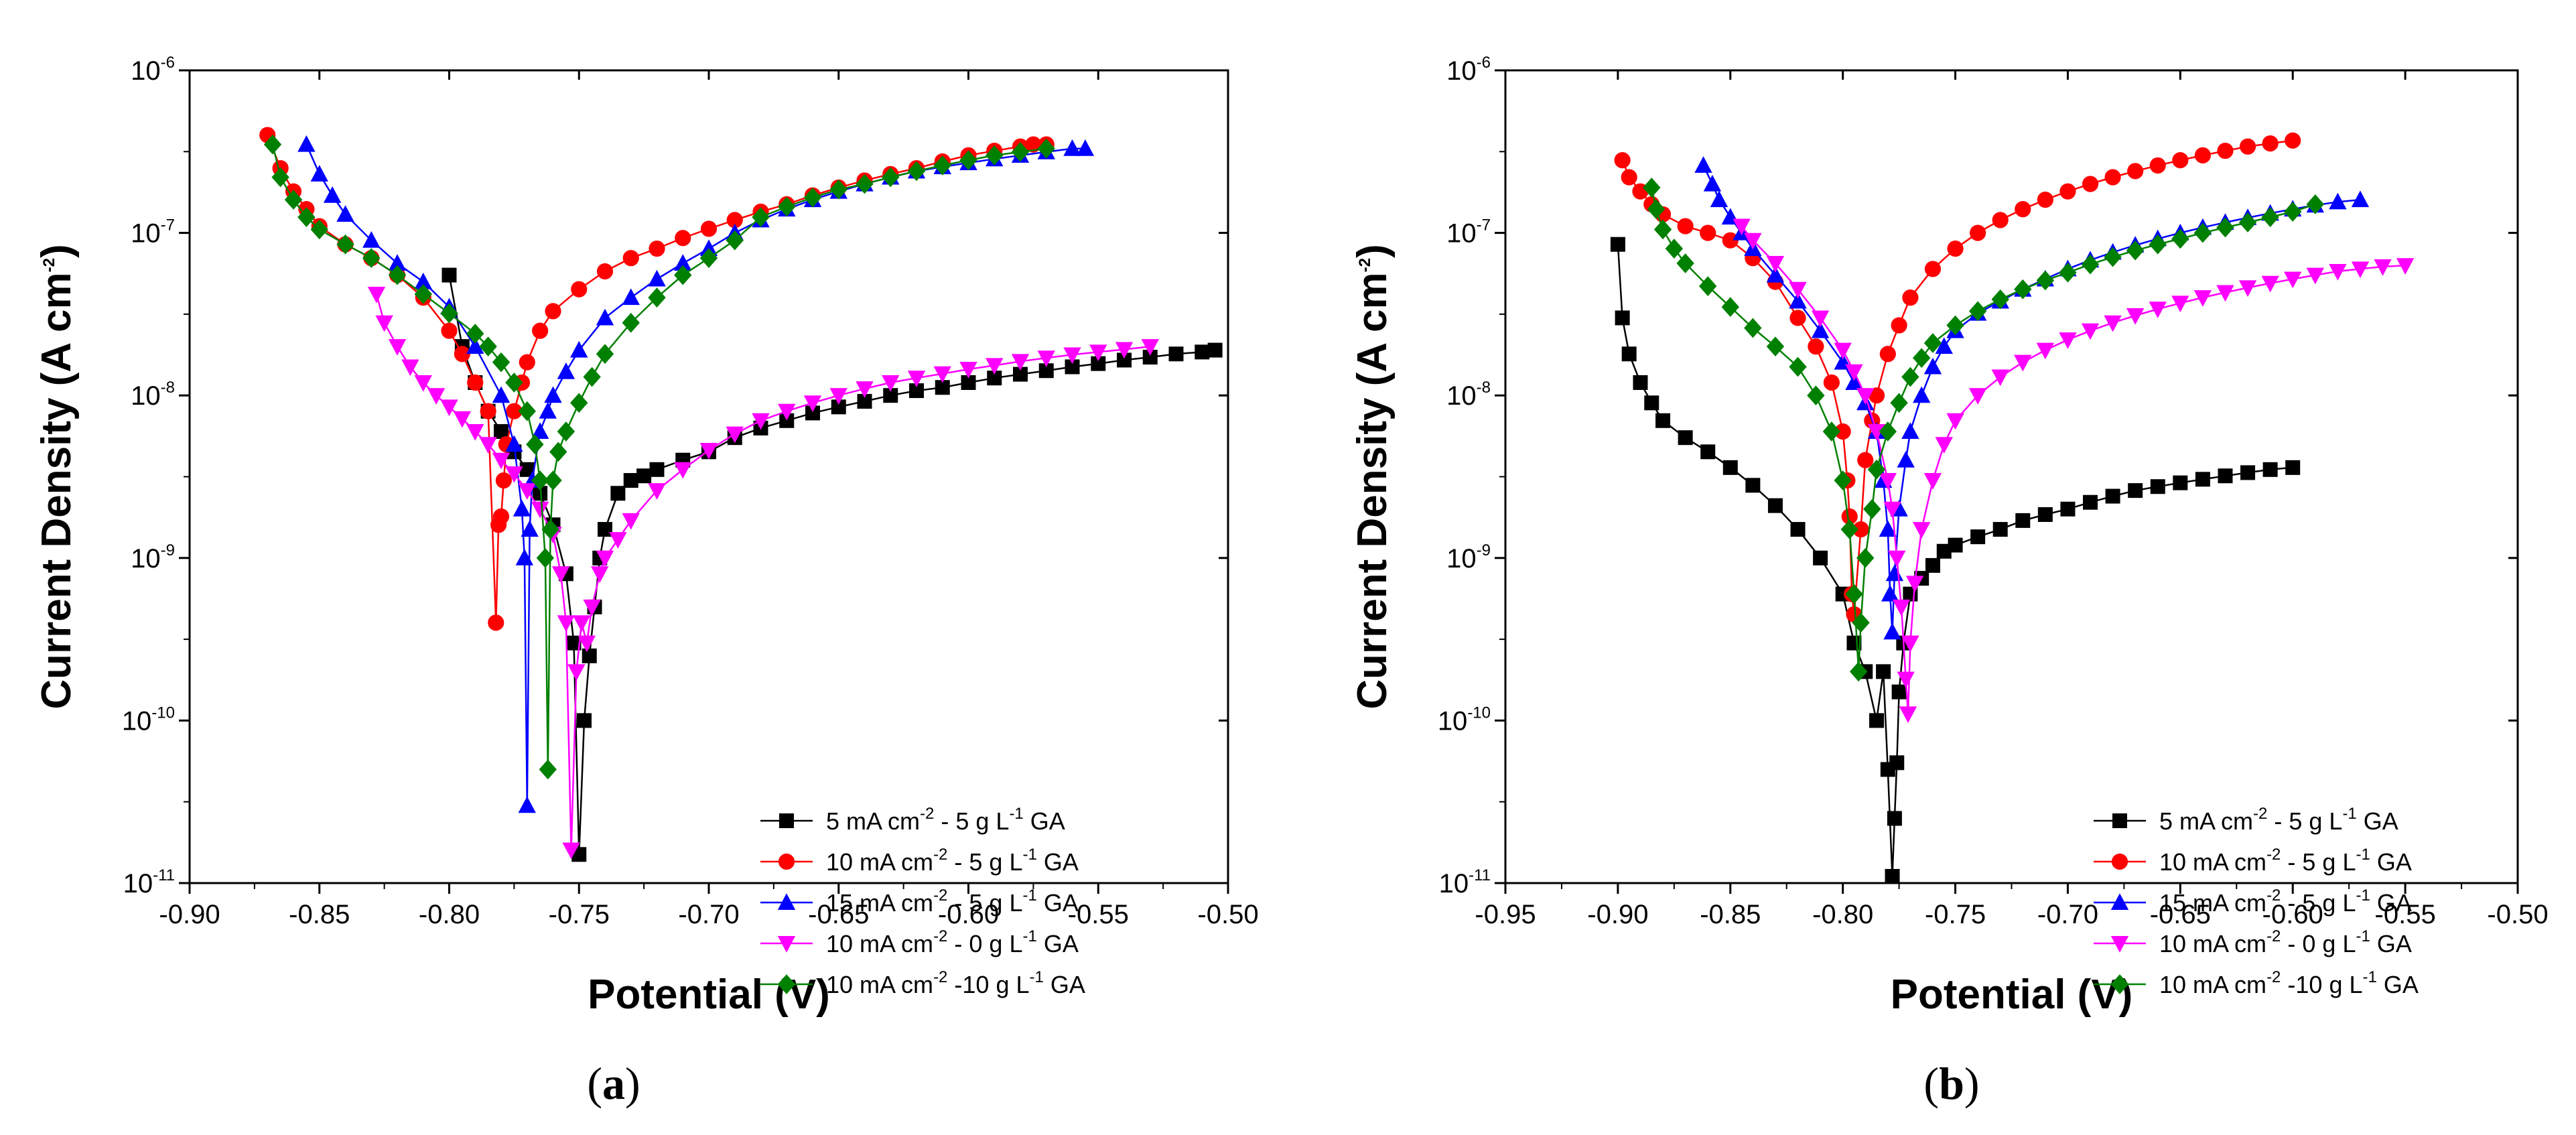  Describe the element at coordinates (952, 861) in the screenshot. I see `legend-label: 10 mA cm-2 - 5 g L-1 GA` at that location.